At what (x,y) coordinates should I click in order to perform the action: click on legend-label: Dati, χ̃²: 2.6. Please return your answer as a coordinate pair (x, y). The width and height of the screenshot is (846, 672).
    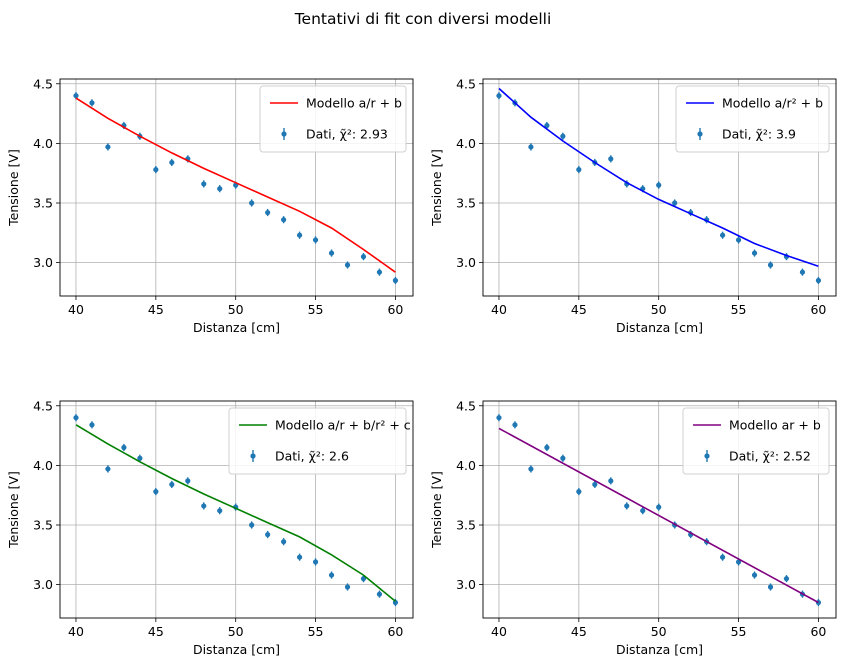
    Looking at the image, I should click on (312, 456).